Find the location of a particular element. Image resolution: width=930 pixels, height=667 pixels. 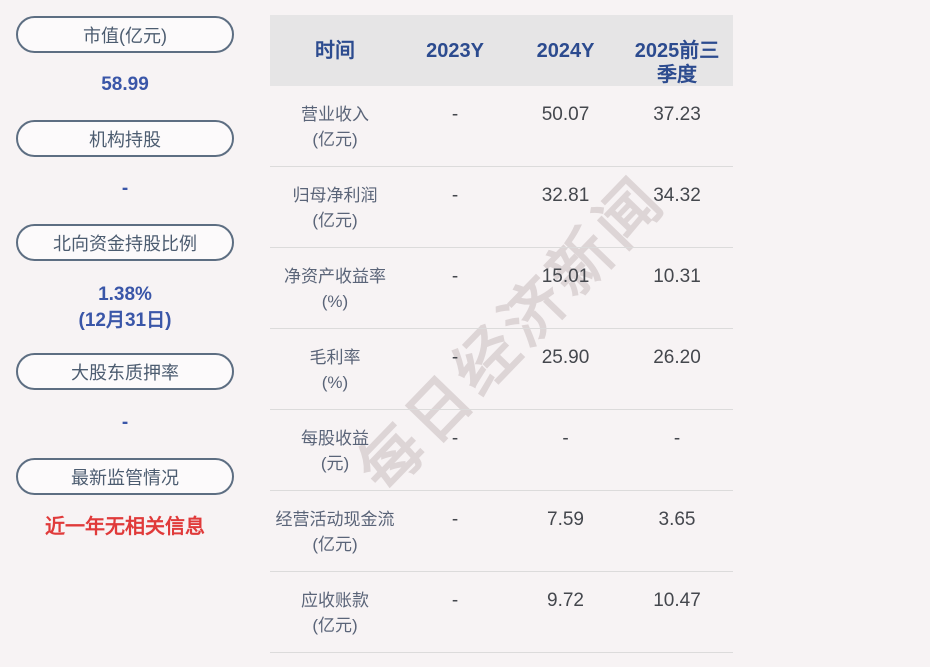

cell-2024y: 7.59 is located at coordinates (565, 519).